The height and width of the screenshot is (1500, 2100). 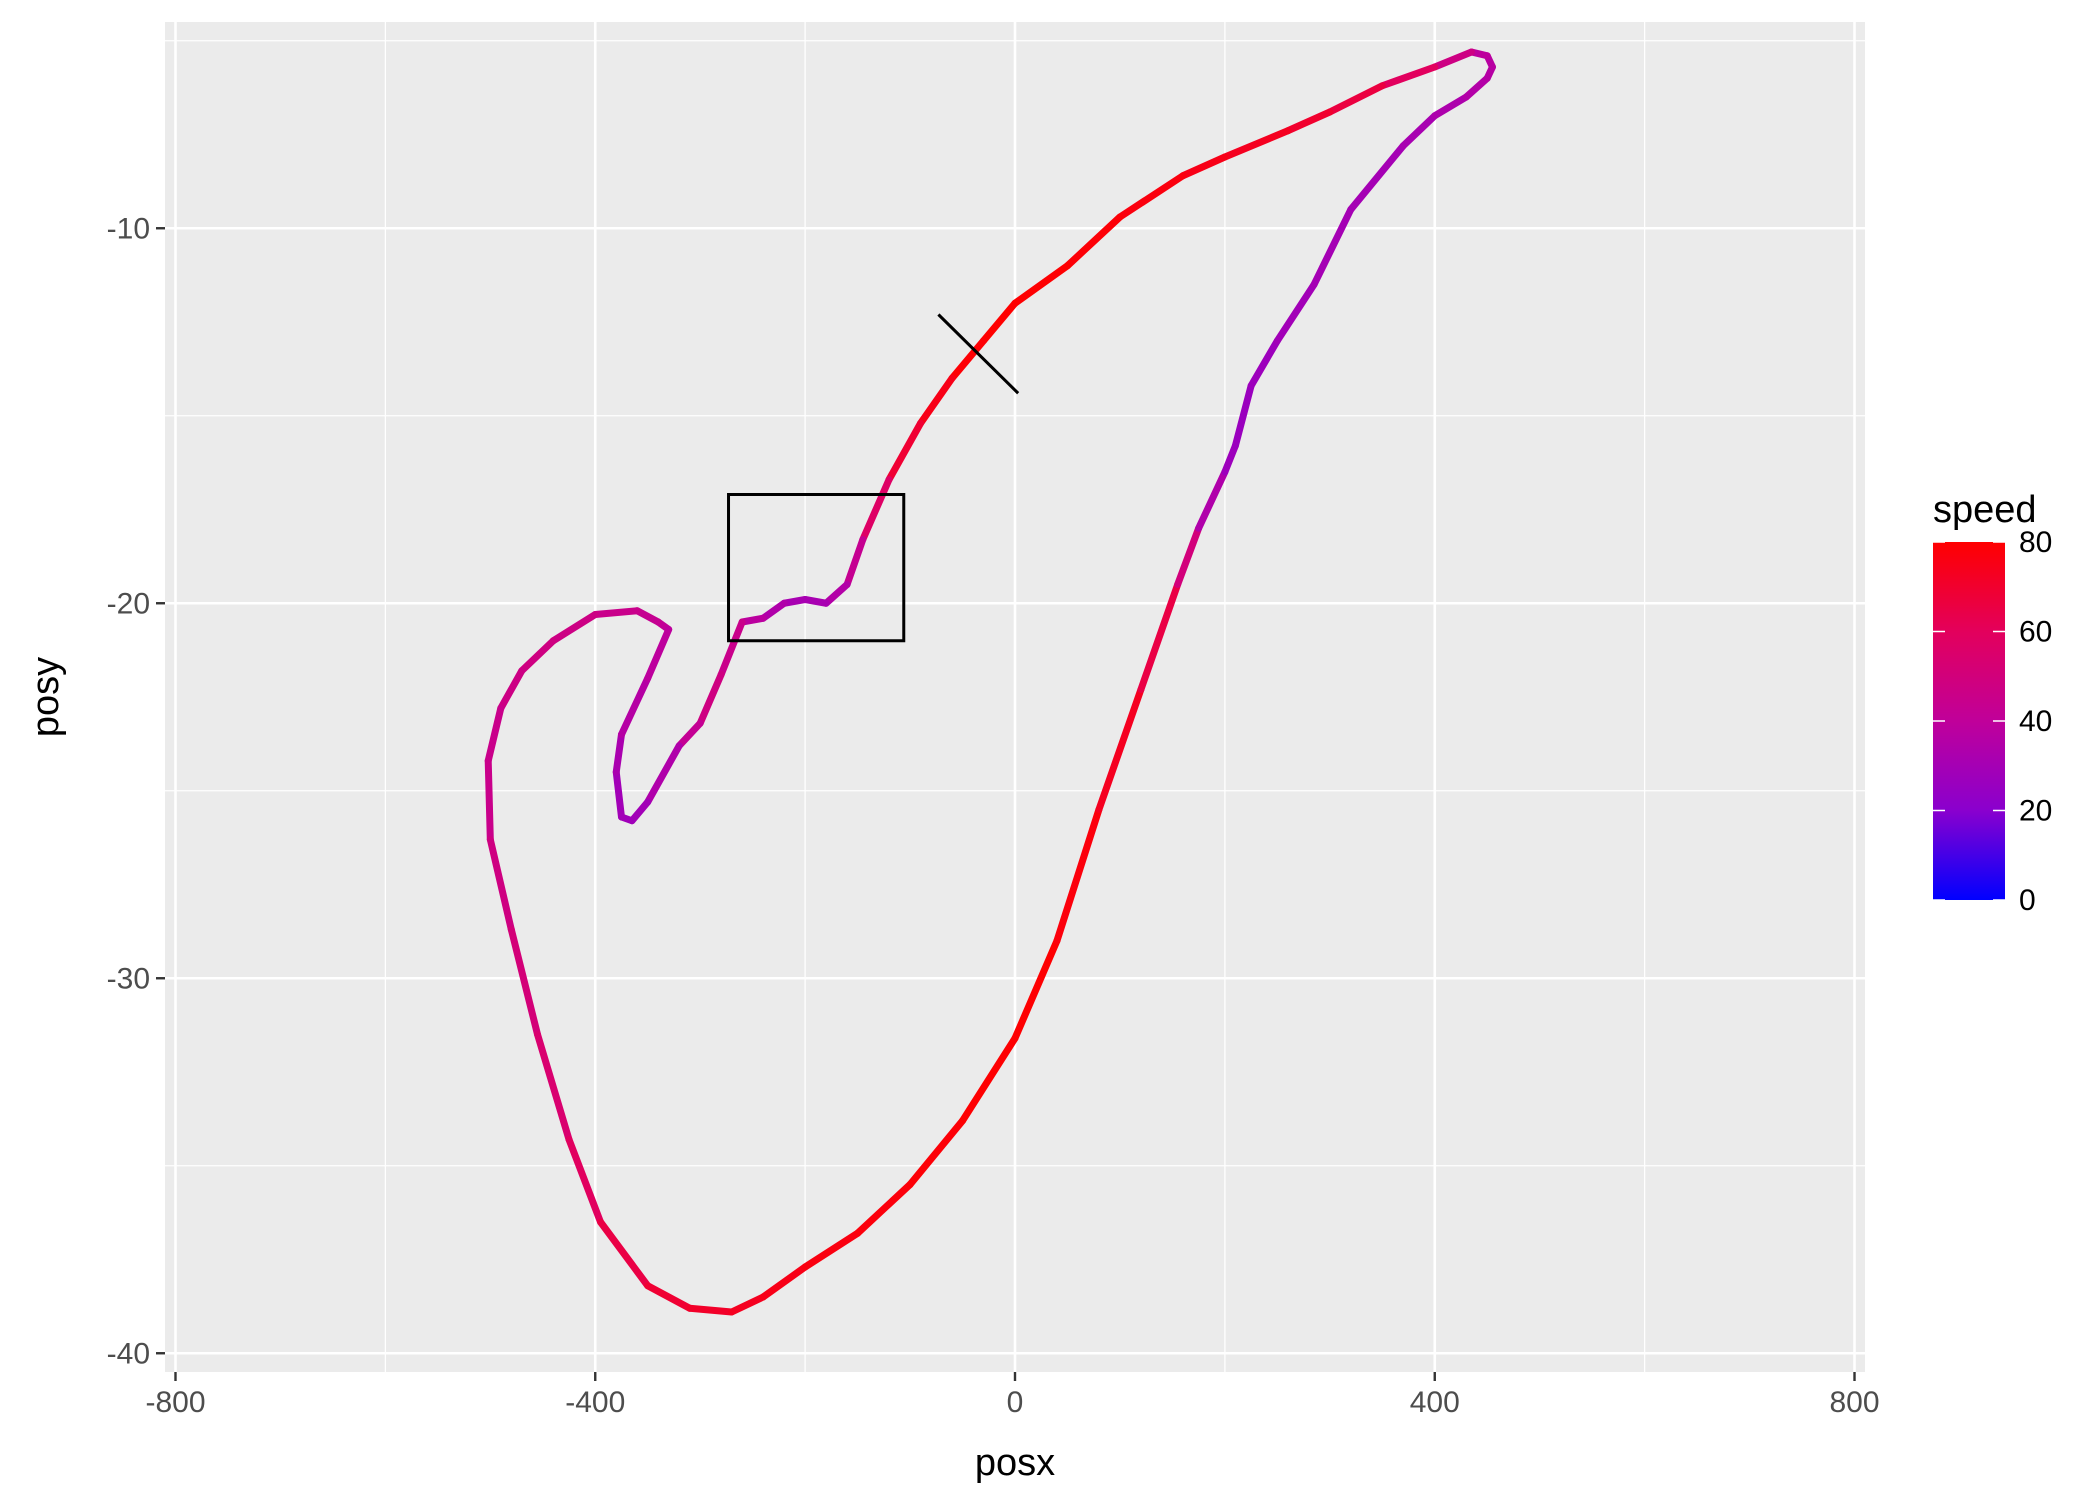 What do you see at coordinates (595, 1402) in the screenshot?
I see `x-tick-label: -400` at bounding box center [595, 1402].